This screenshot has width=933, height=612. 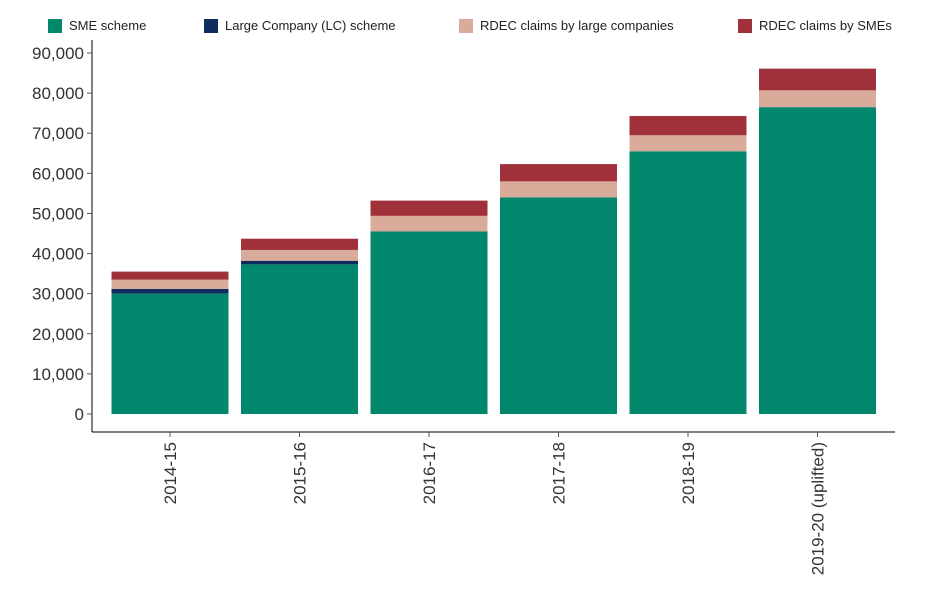 I want to click on y-tick-label: 80,000, so click(x=58, y=93).